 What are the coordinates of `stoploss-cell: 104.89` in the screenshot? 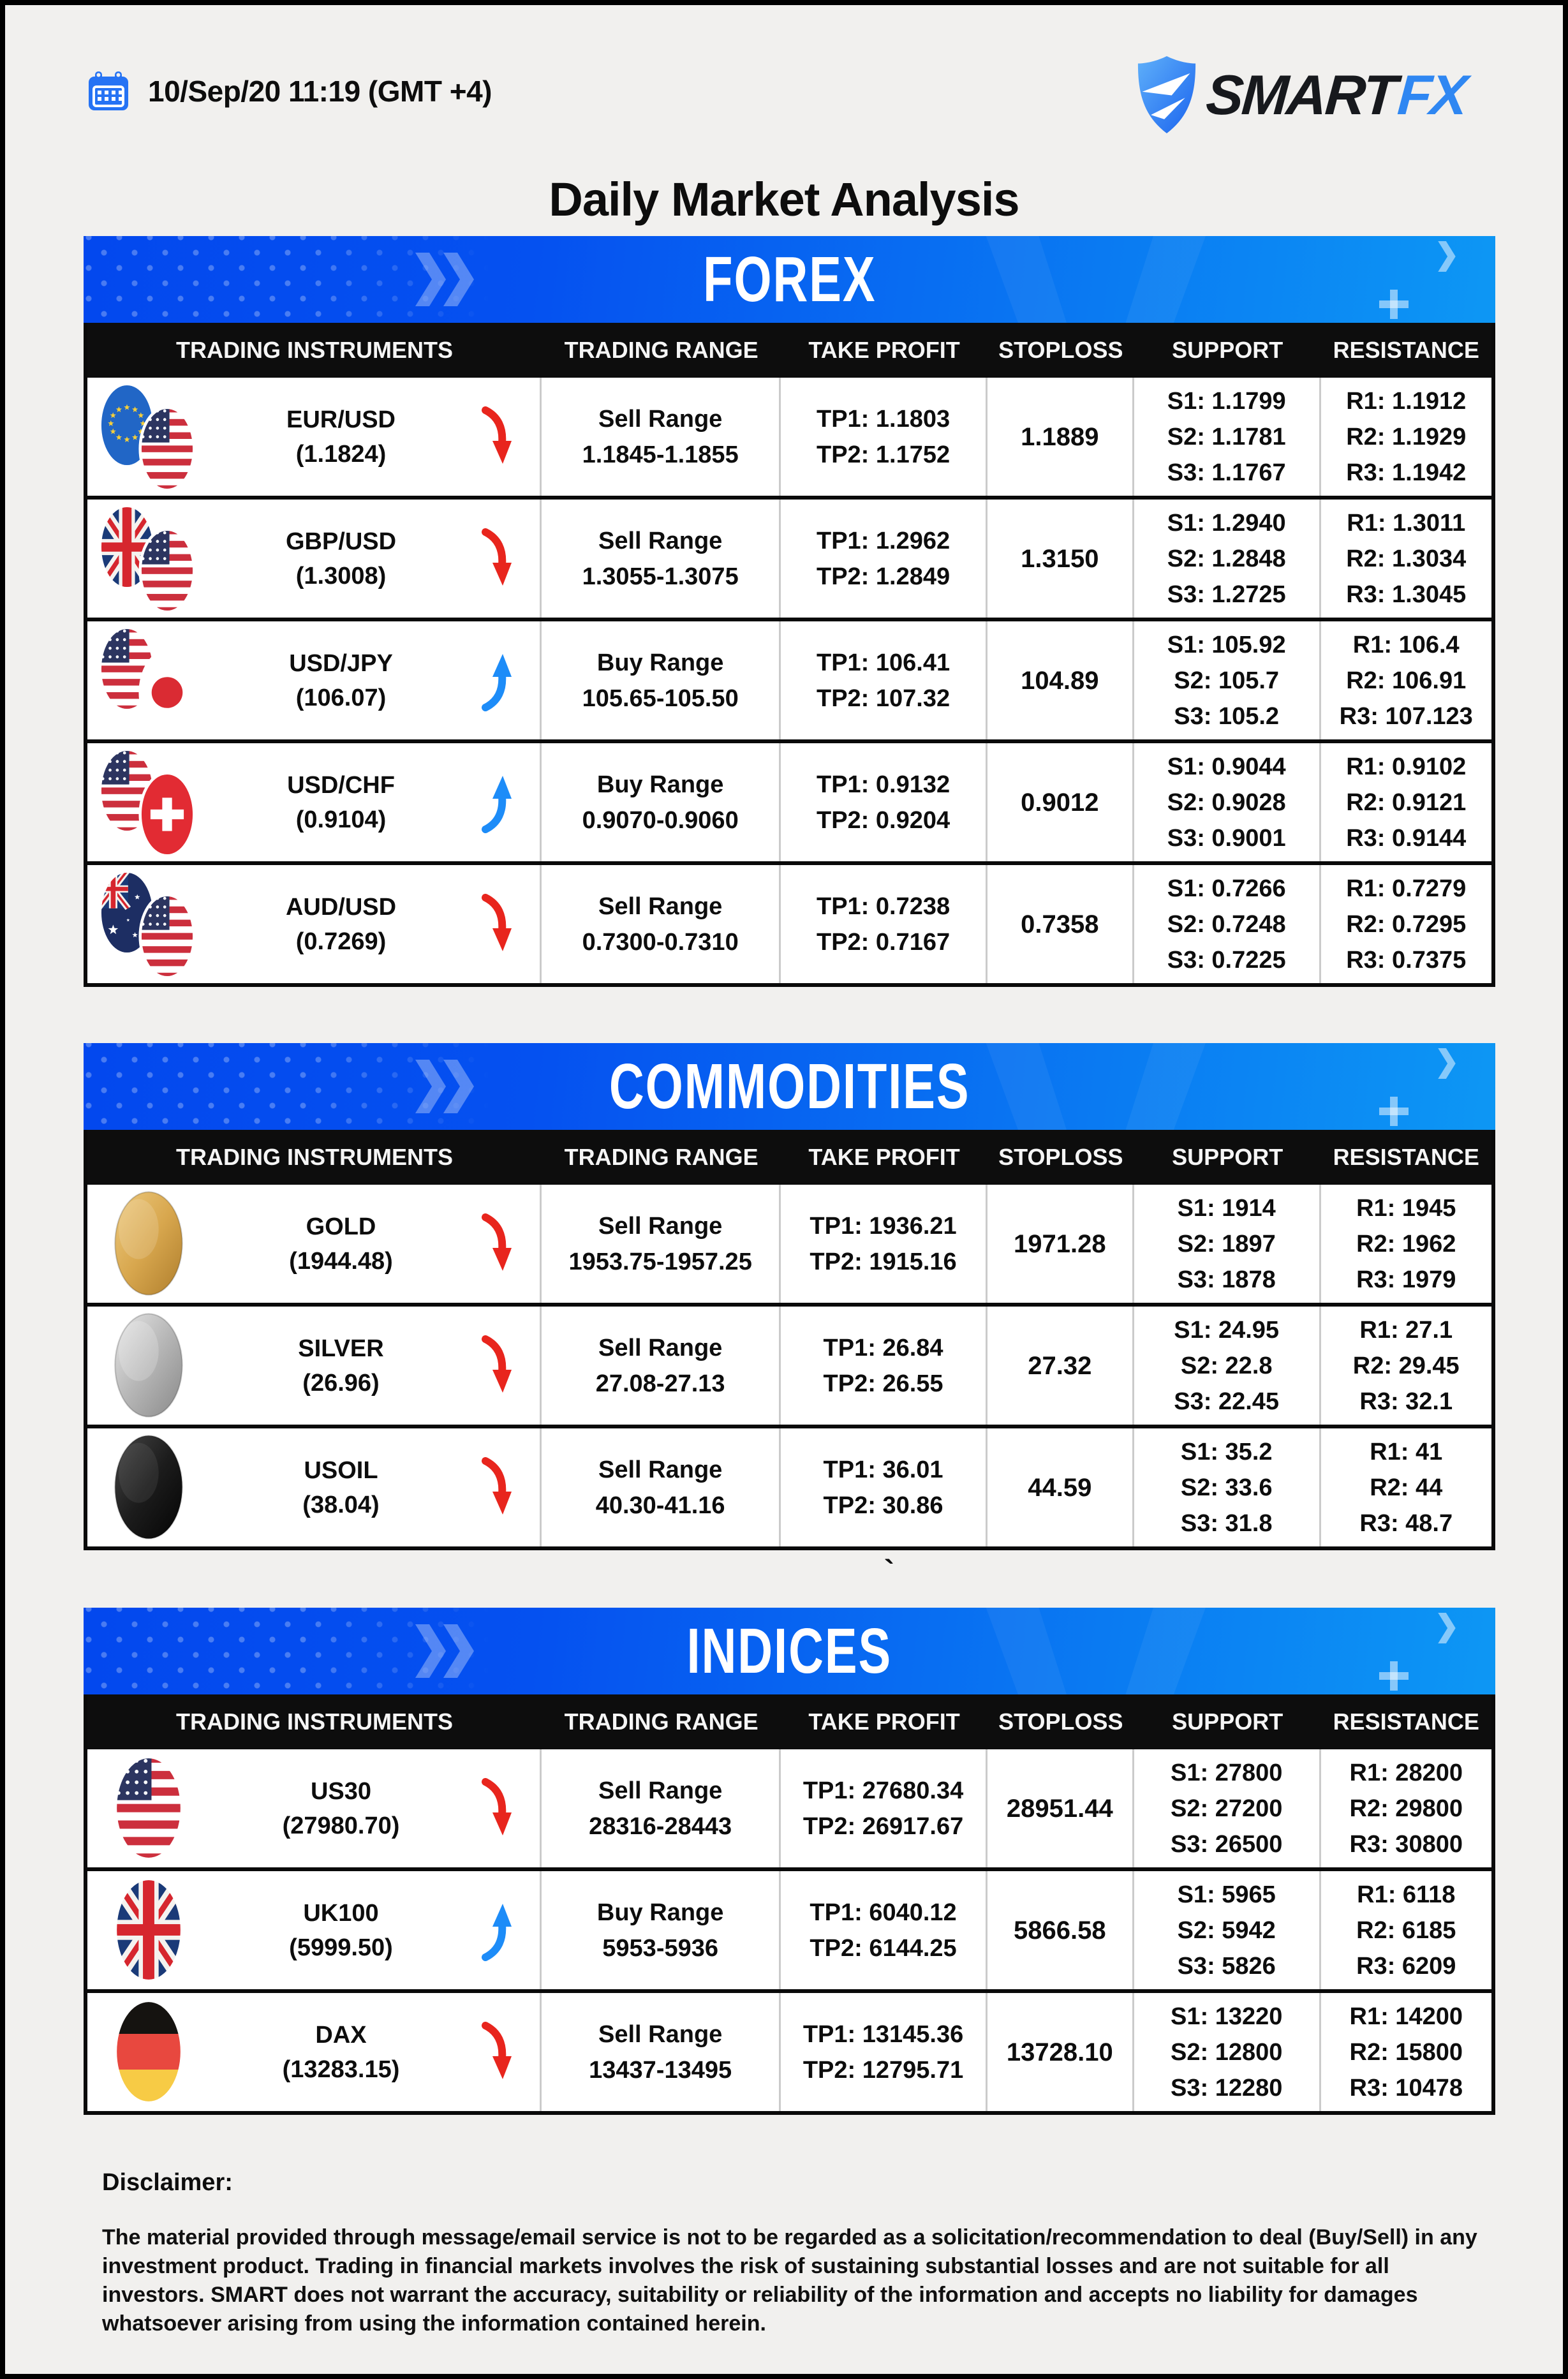 It's located at (1060, 680).